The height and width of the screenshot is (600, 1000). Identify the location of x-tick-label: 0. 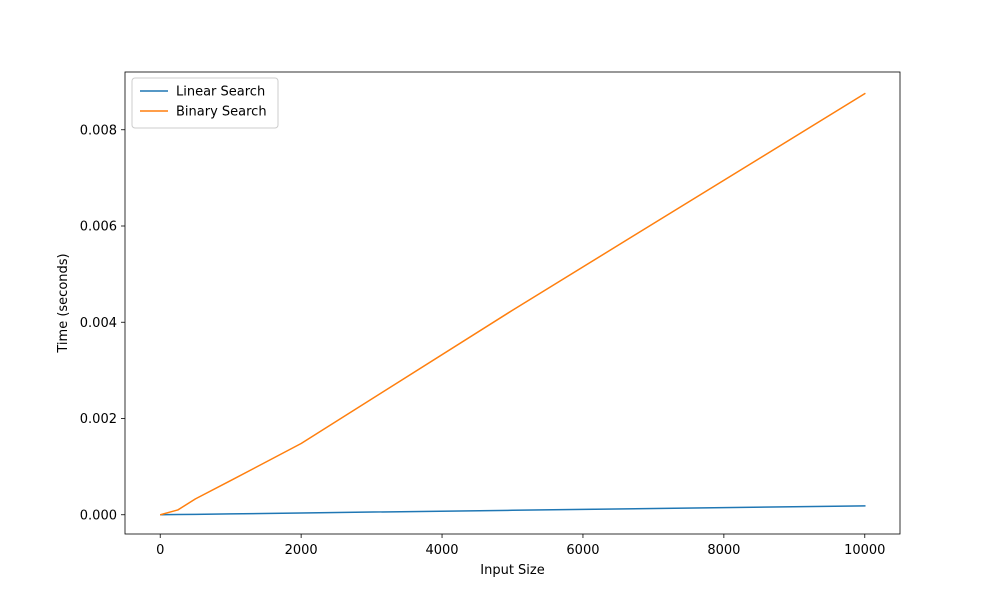
(160, 550).